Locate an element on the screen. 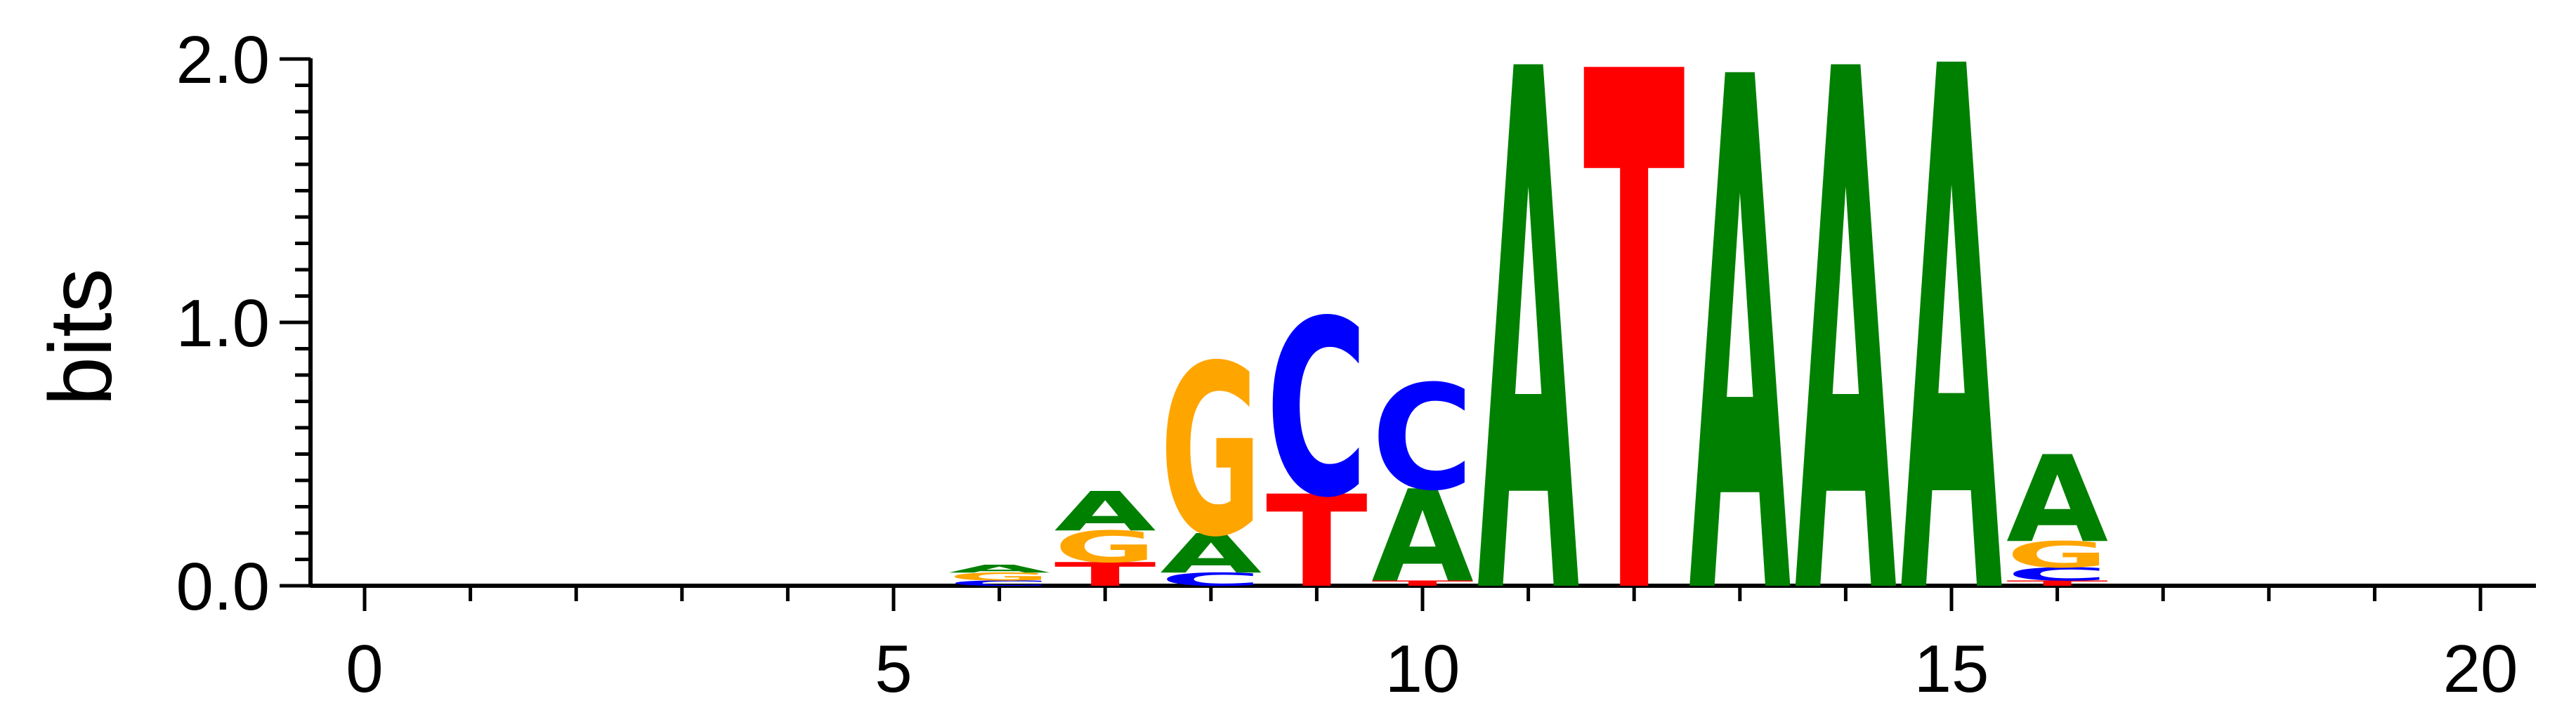 This screenshot has height=722, width=2576. x-axis-ticks: 0 5 10 15 20 is located at coordinates (1432, 646).